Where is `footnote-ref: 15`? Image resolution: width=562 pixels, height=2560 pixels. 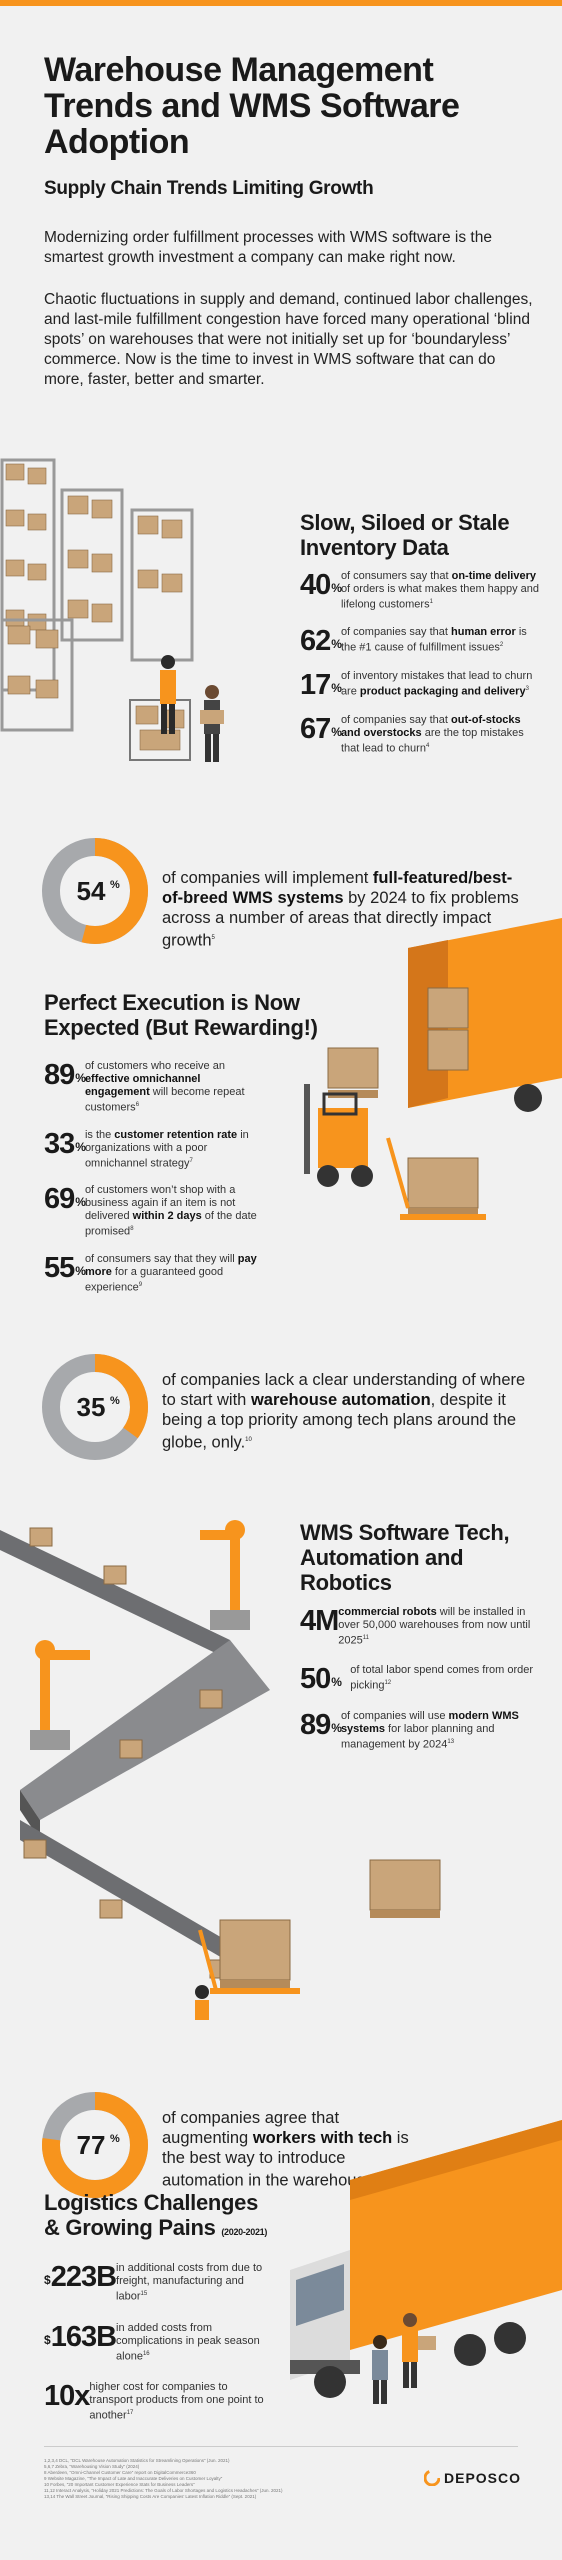
footnote-ref: 15 is located at coordinates (144, 2294).